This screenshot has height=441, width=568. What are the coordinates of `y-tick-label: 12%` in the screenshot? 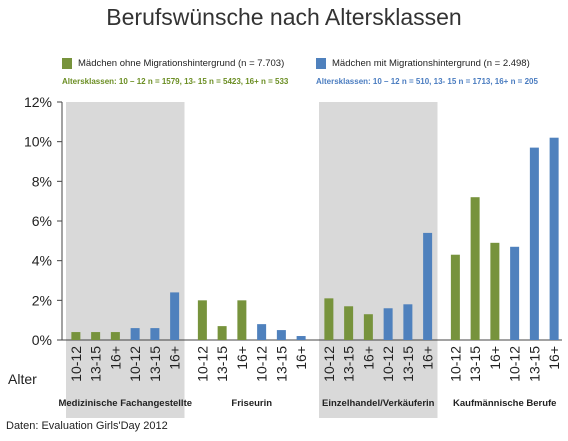 It's located at (38, 102).